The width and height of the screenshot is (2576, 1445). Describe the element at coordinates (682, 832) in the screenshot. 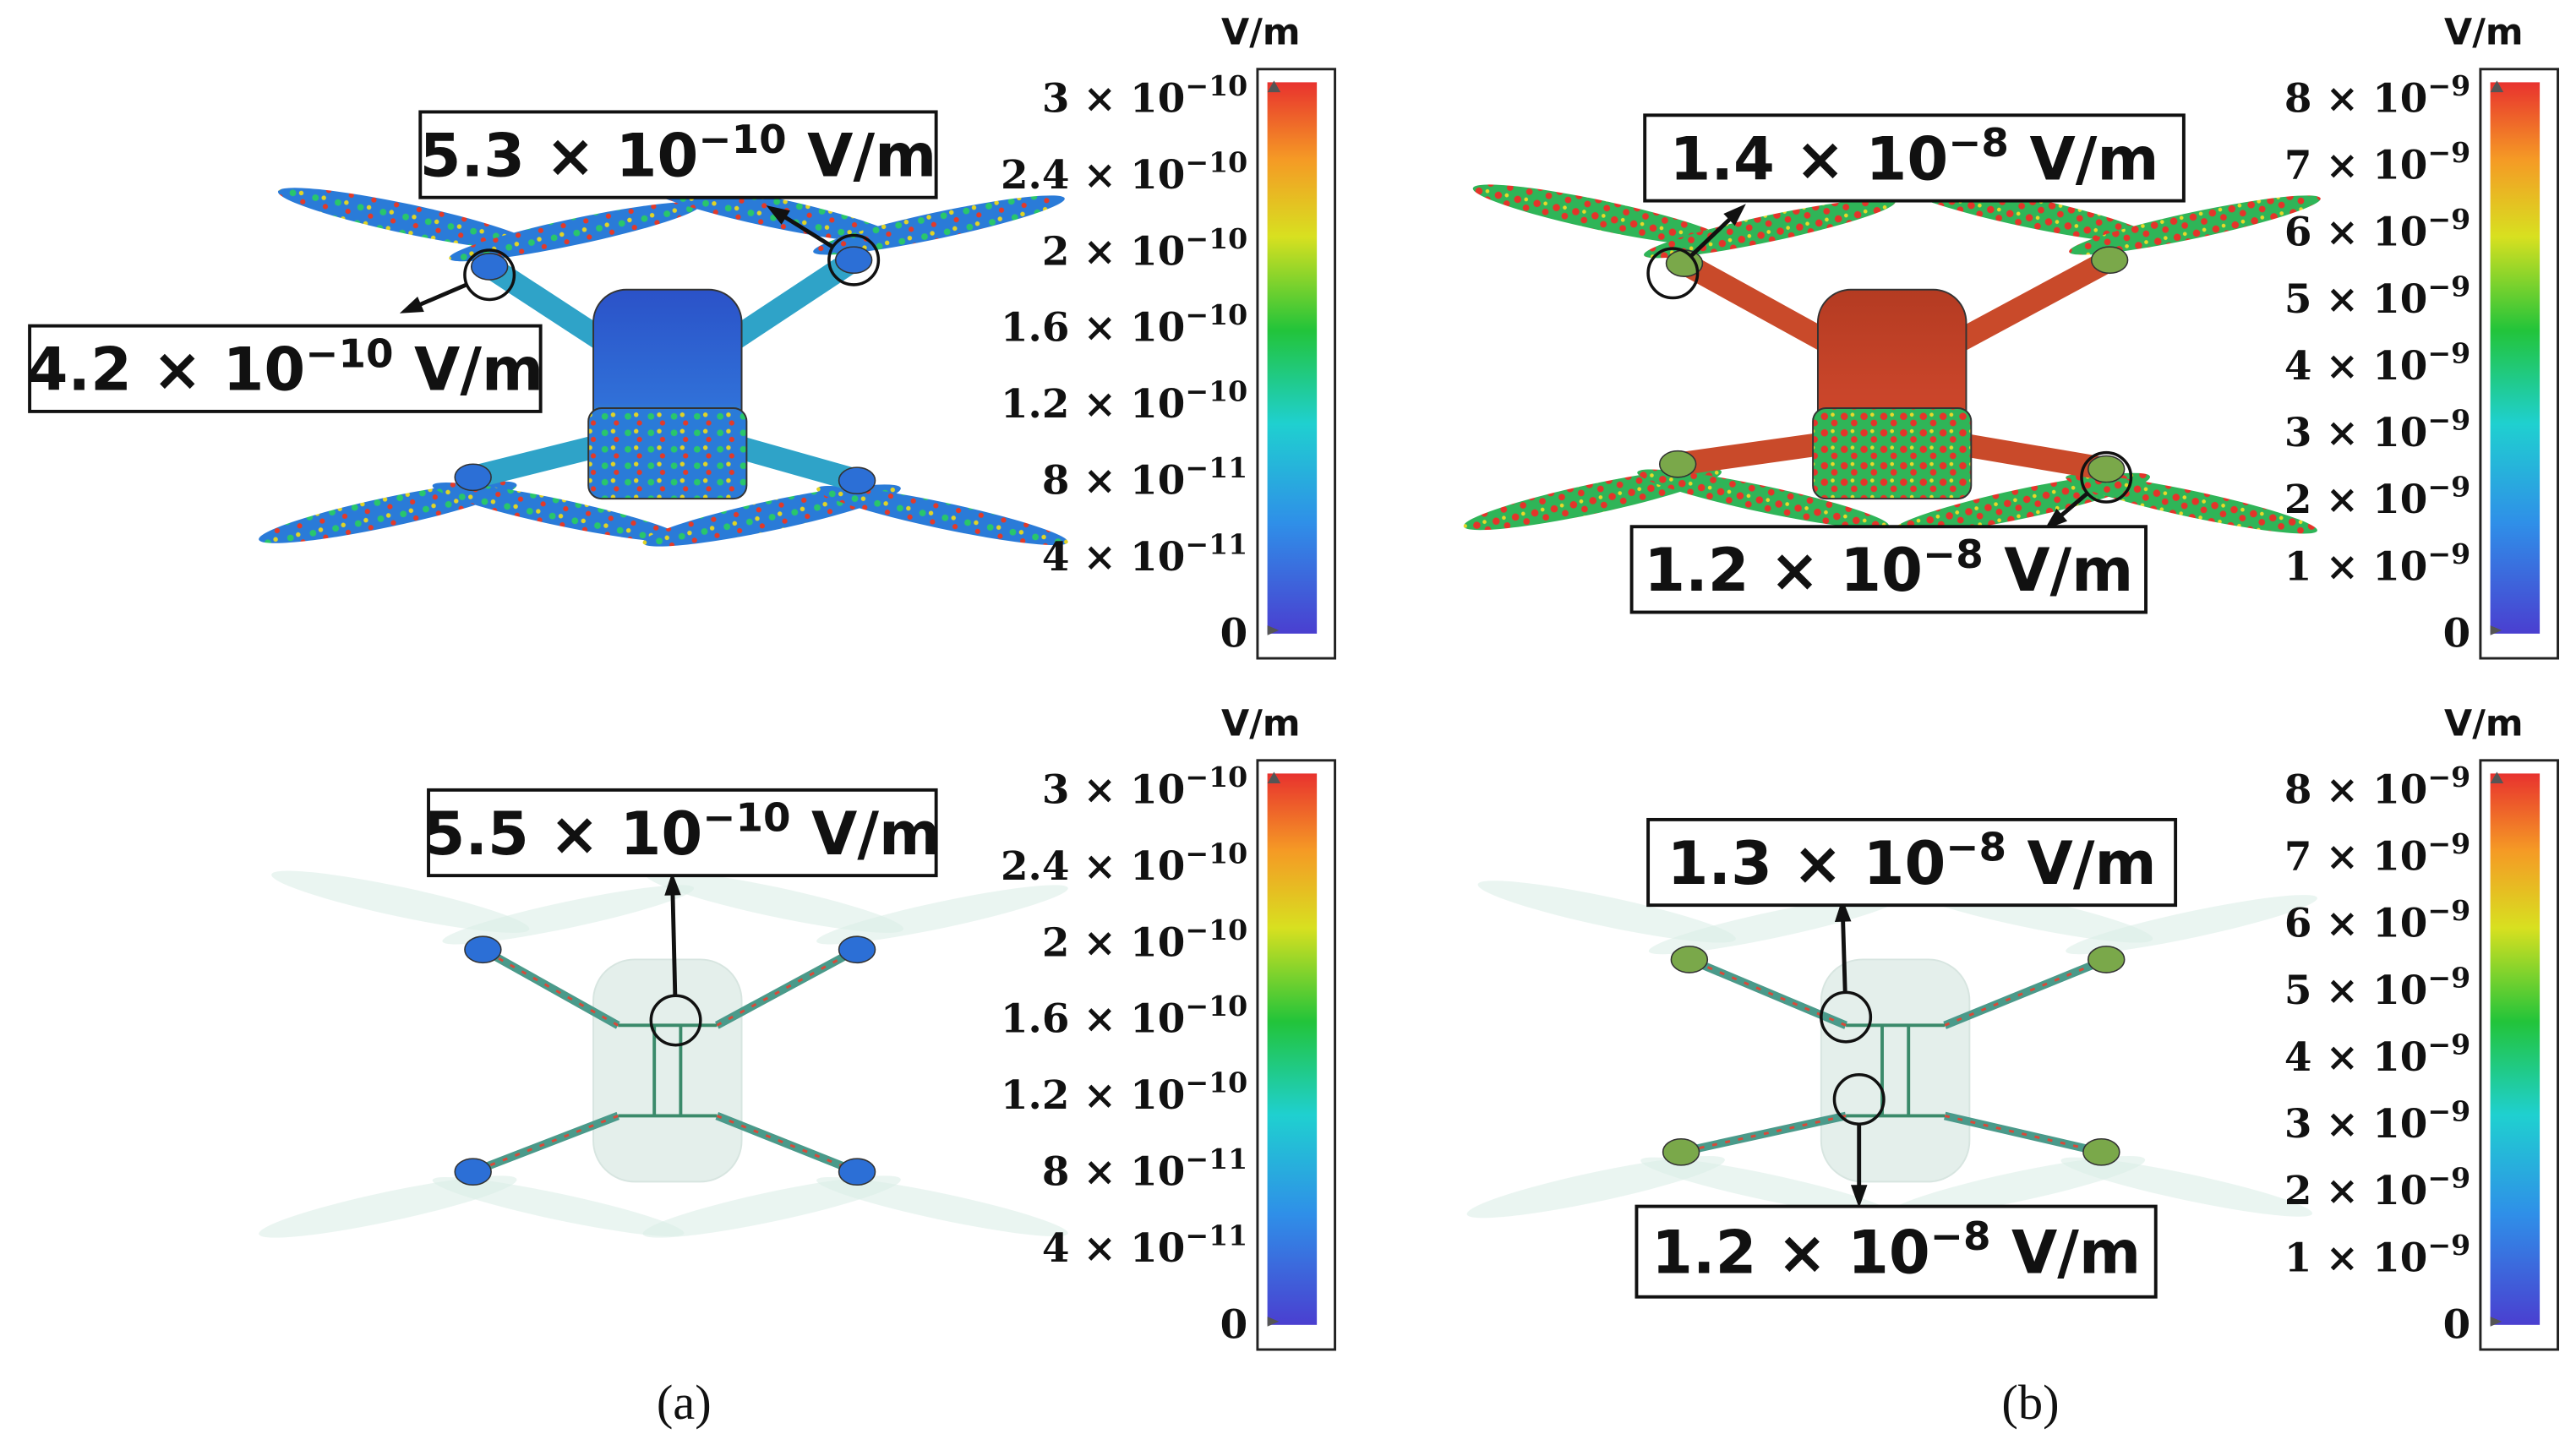

I see `callout-text: 5.5 × 10−10 V/m` at that location.